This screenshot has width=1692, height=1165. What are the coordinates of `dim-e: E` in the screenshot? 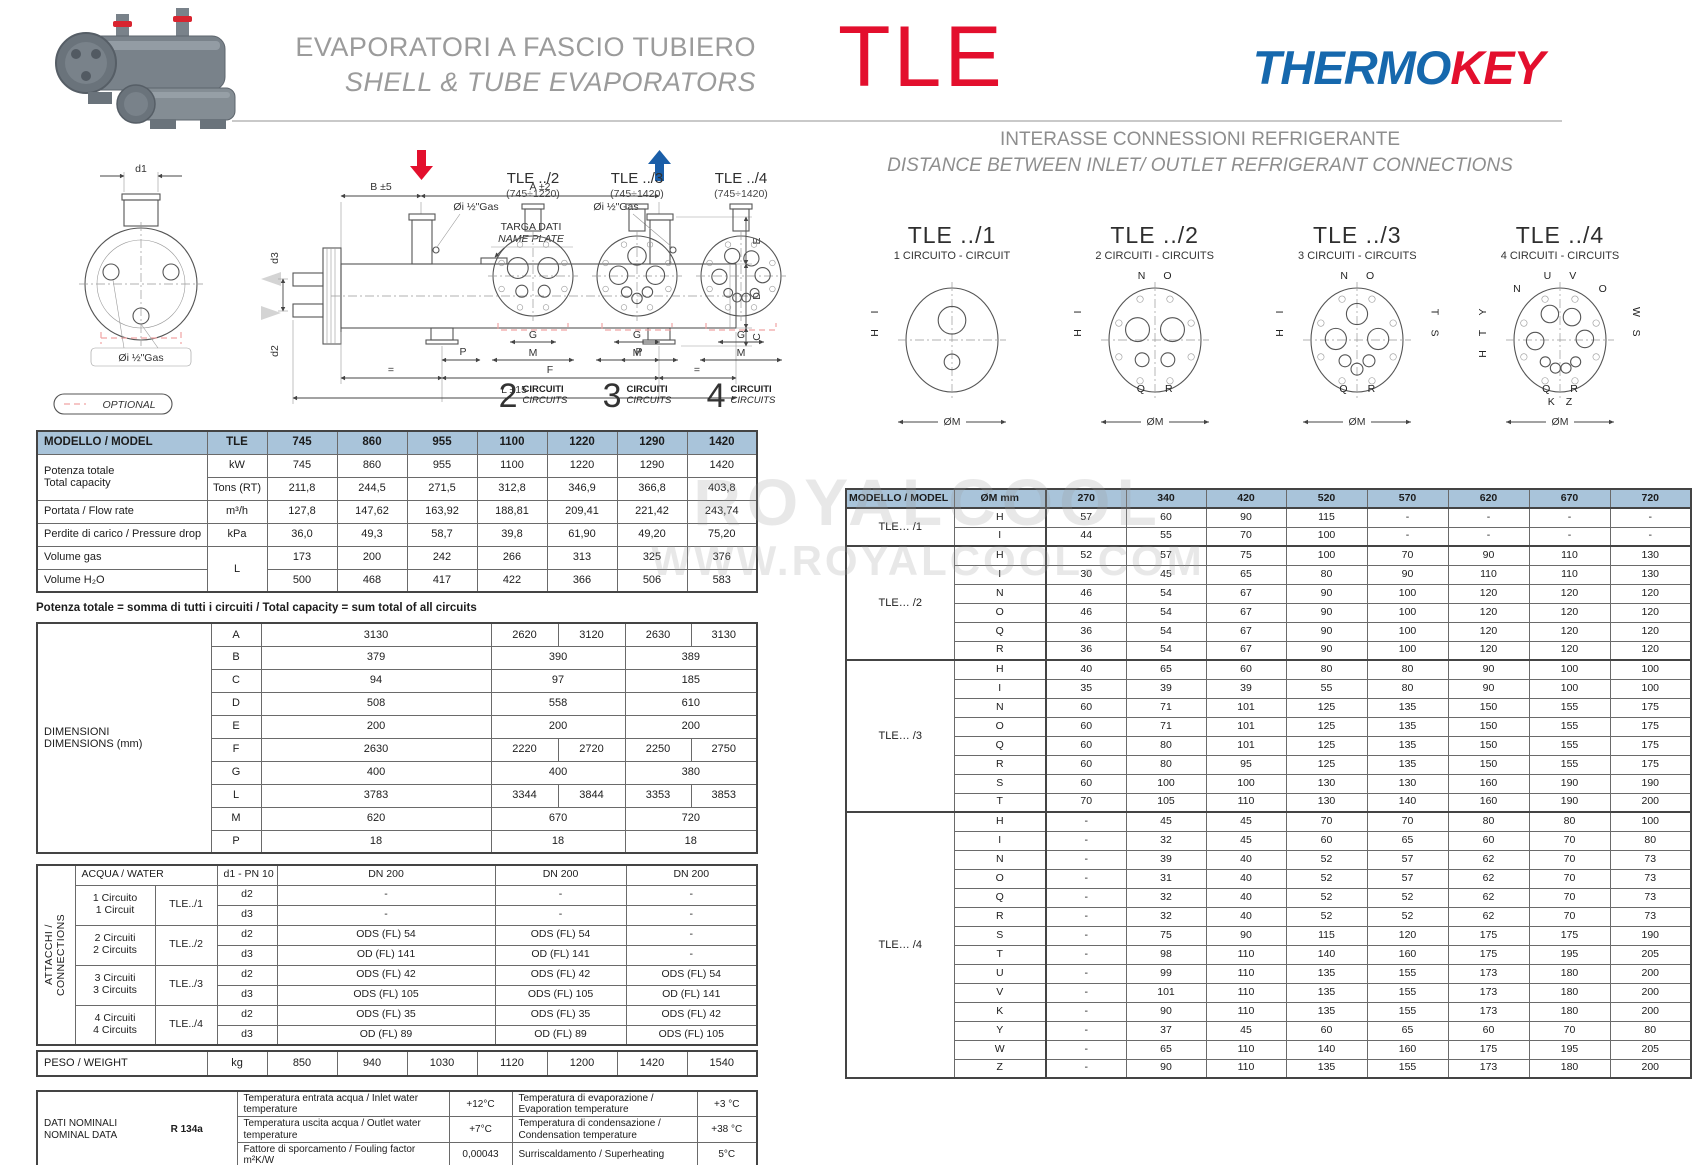 It's located at (757, 240).